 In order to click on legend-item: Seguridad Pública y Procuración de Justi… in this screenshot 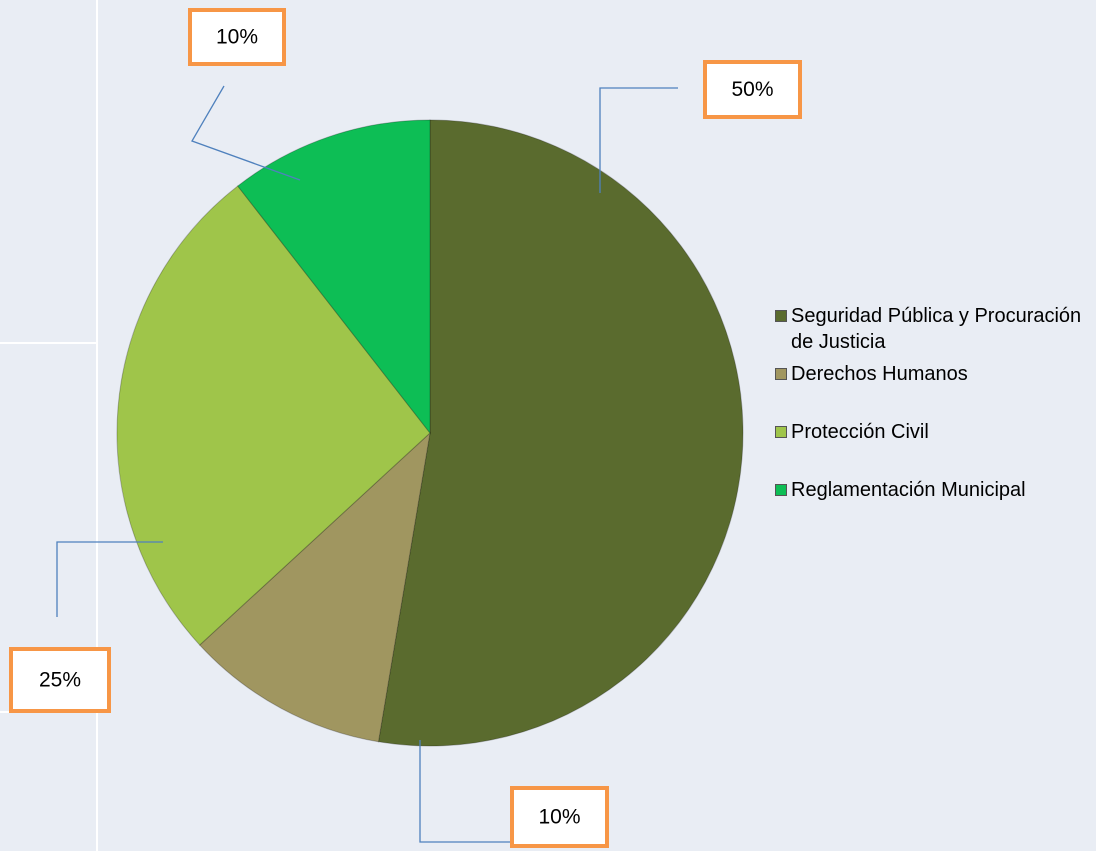, I will do `click(930, 332)`.